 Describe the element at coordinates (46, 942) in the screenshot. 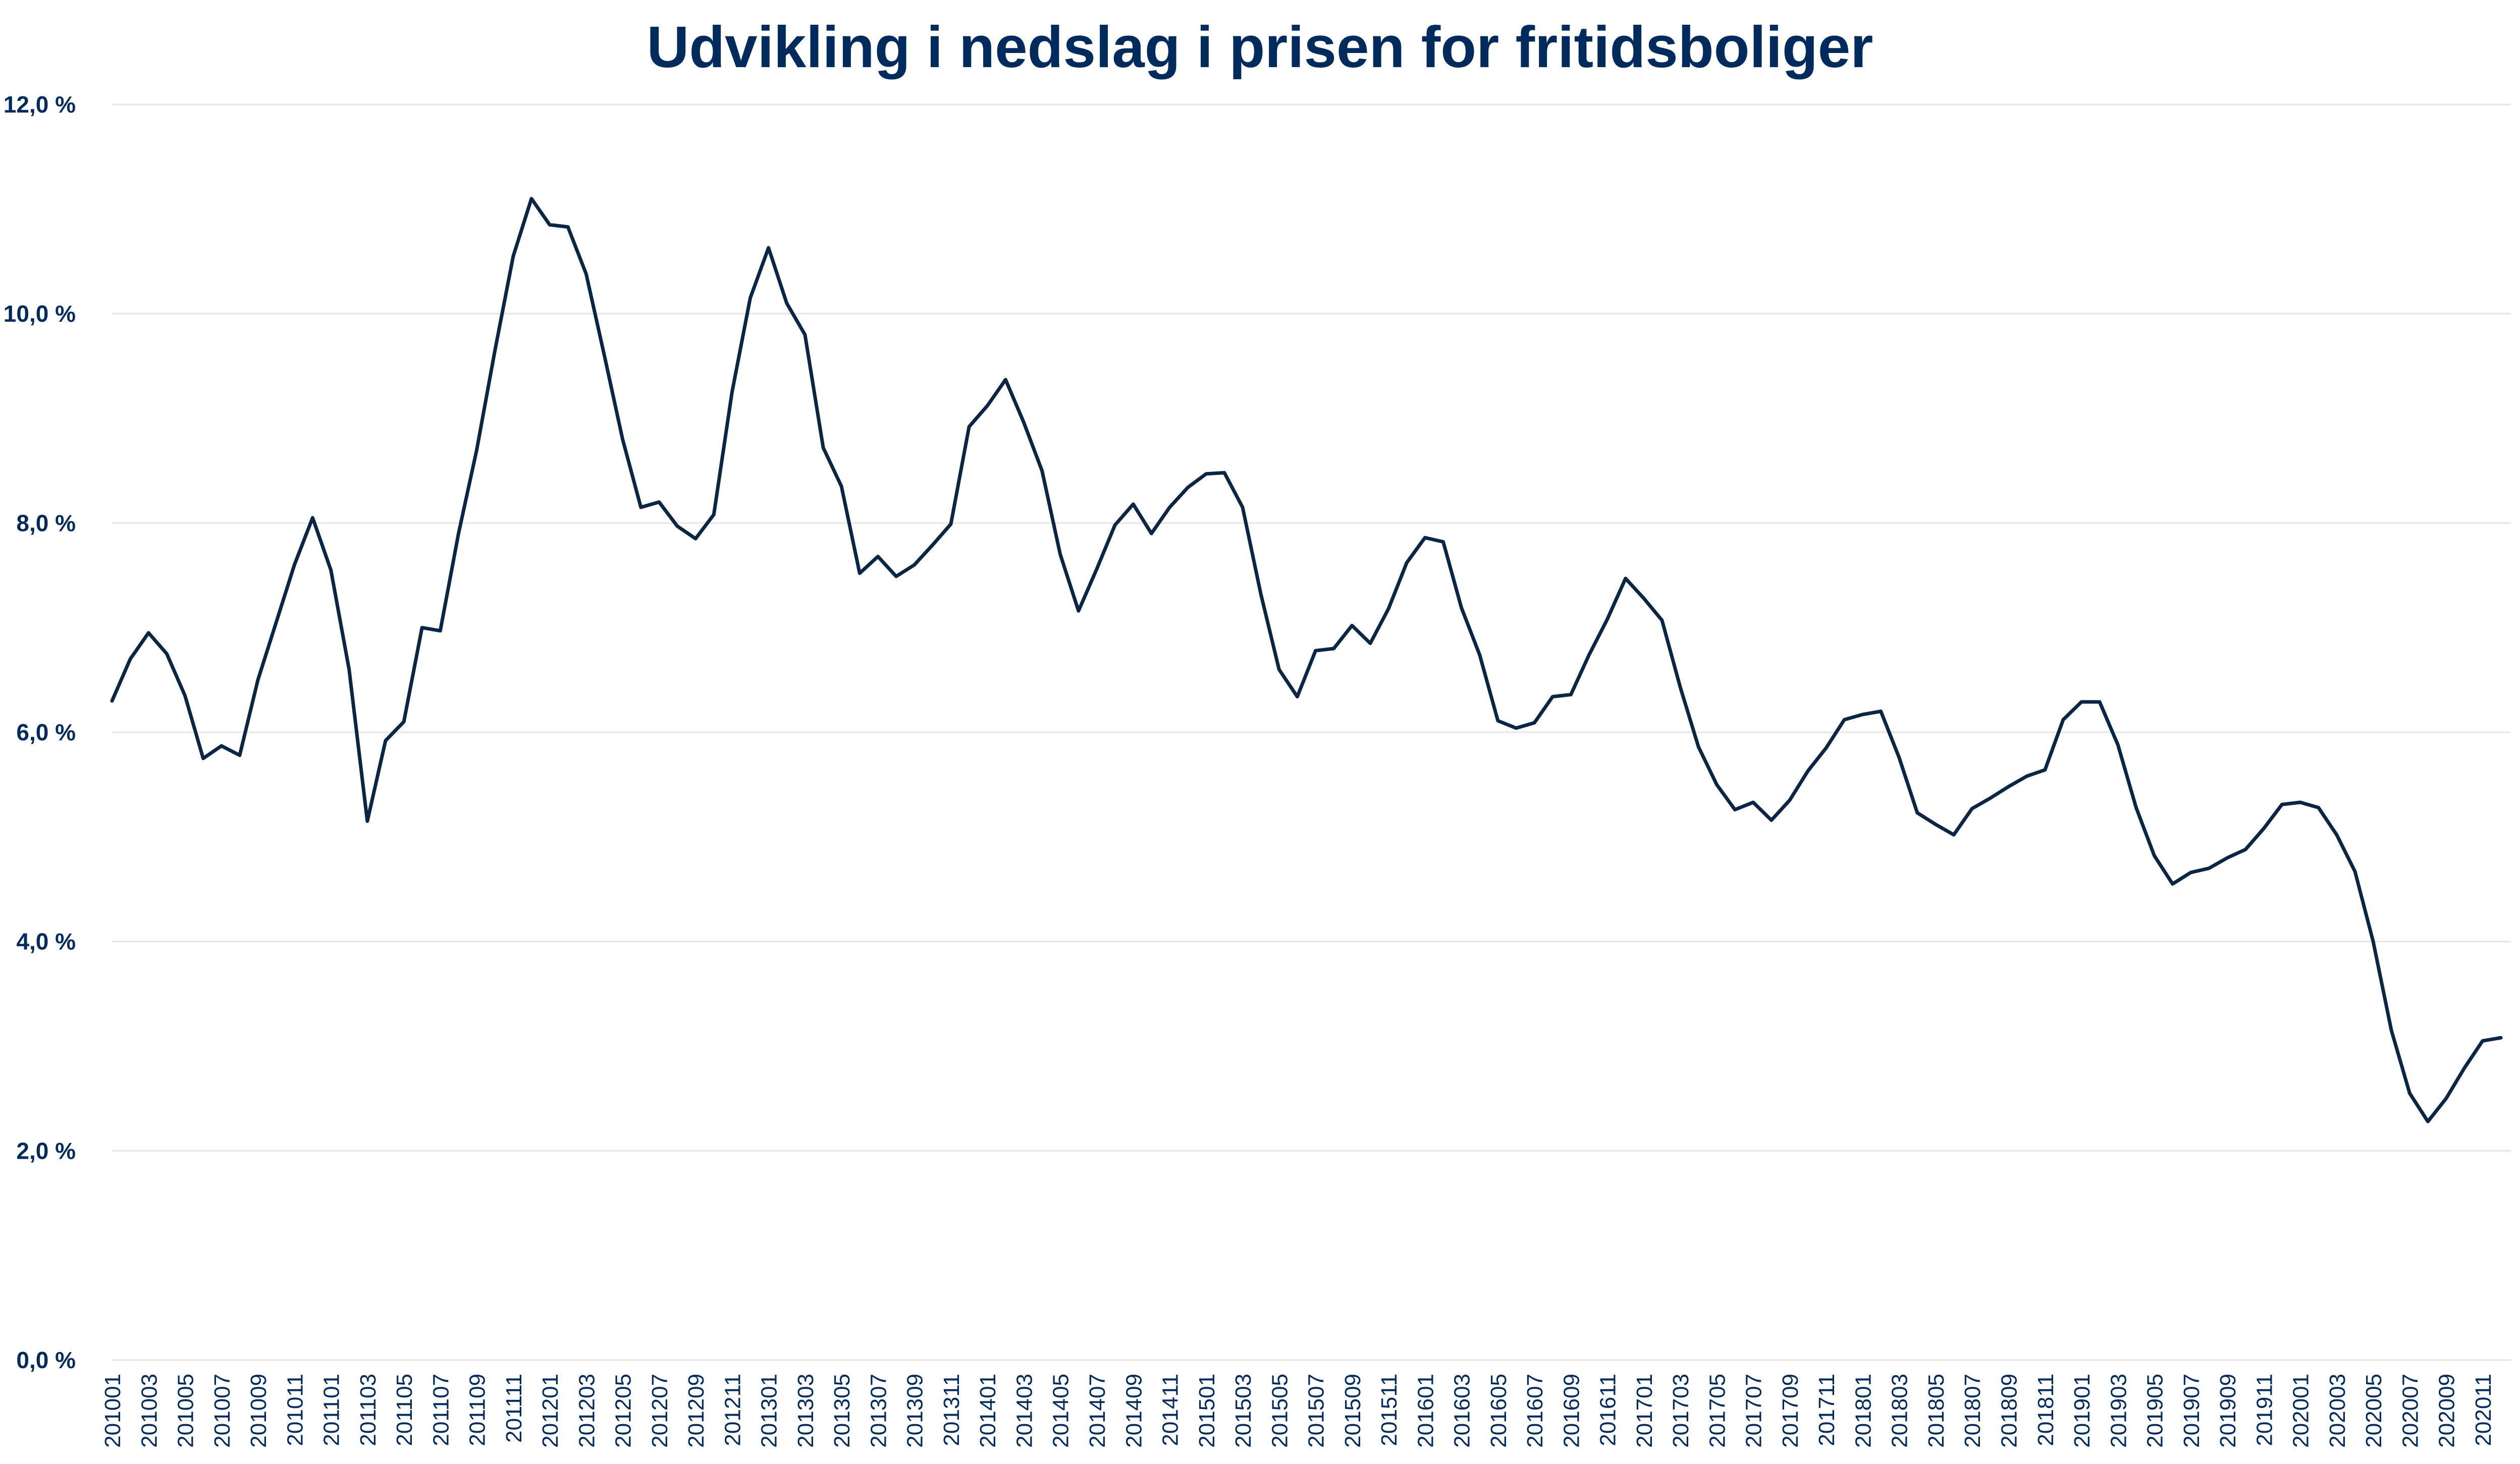

I see `y-tick-label: 4,0 %` at that location.